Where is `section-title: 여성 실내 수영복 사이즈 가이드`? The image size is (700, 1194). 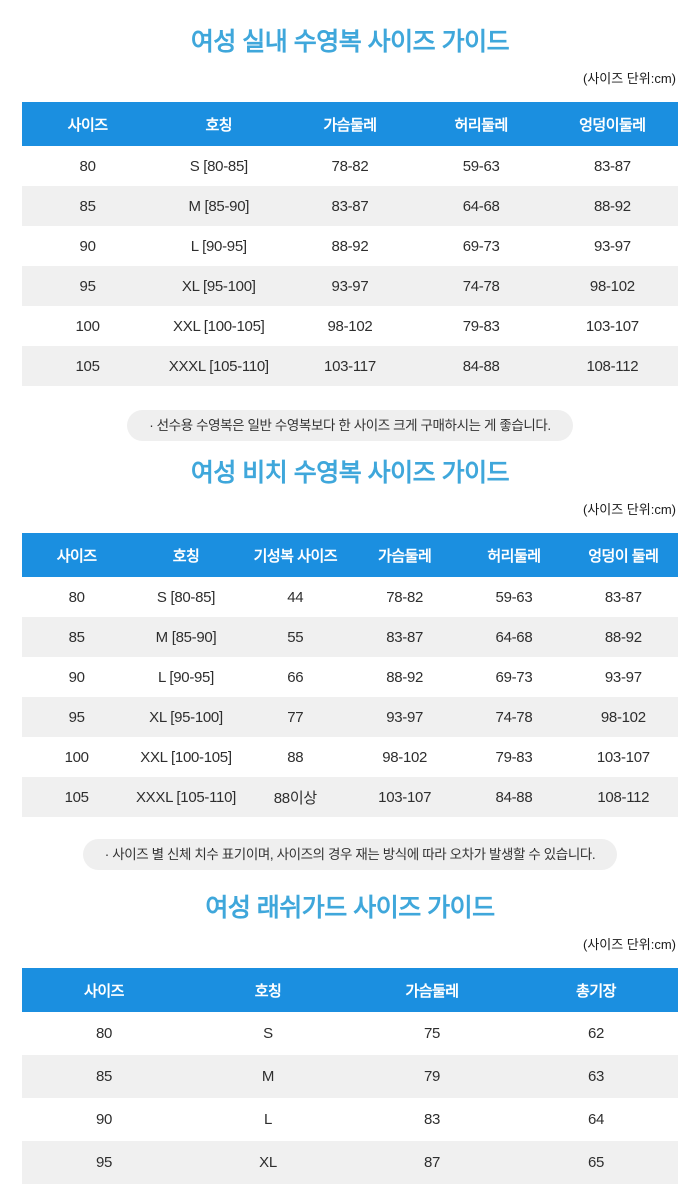
section-title: 여성 실내 수영복 사이즈 가이드 is located at coordinates (350, 42).